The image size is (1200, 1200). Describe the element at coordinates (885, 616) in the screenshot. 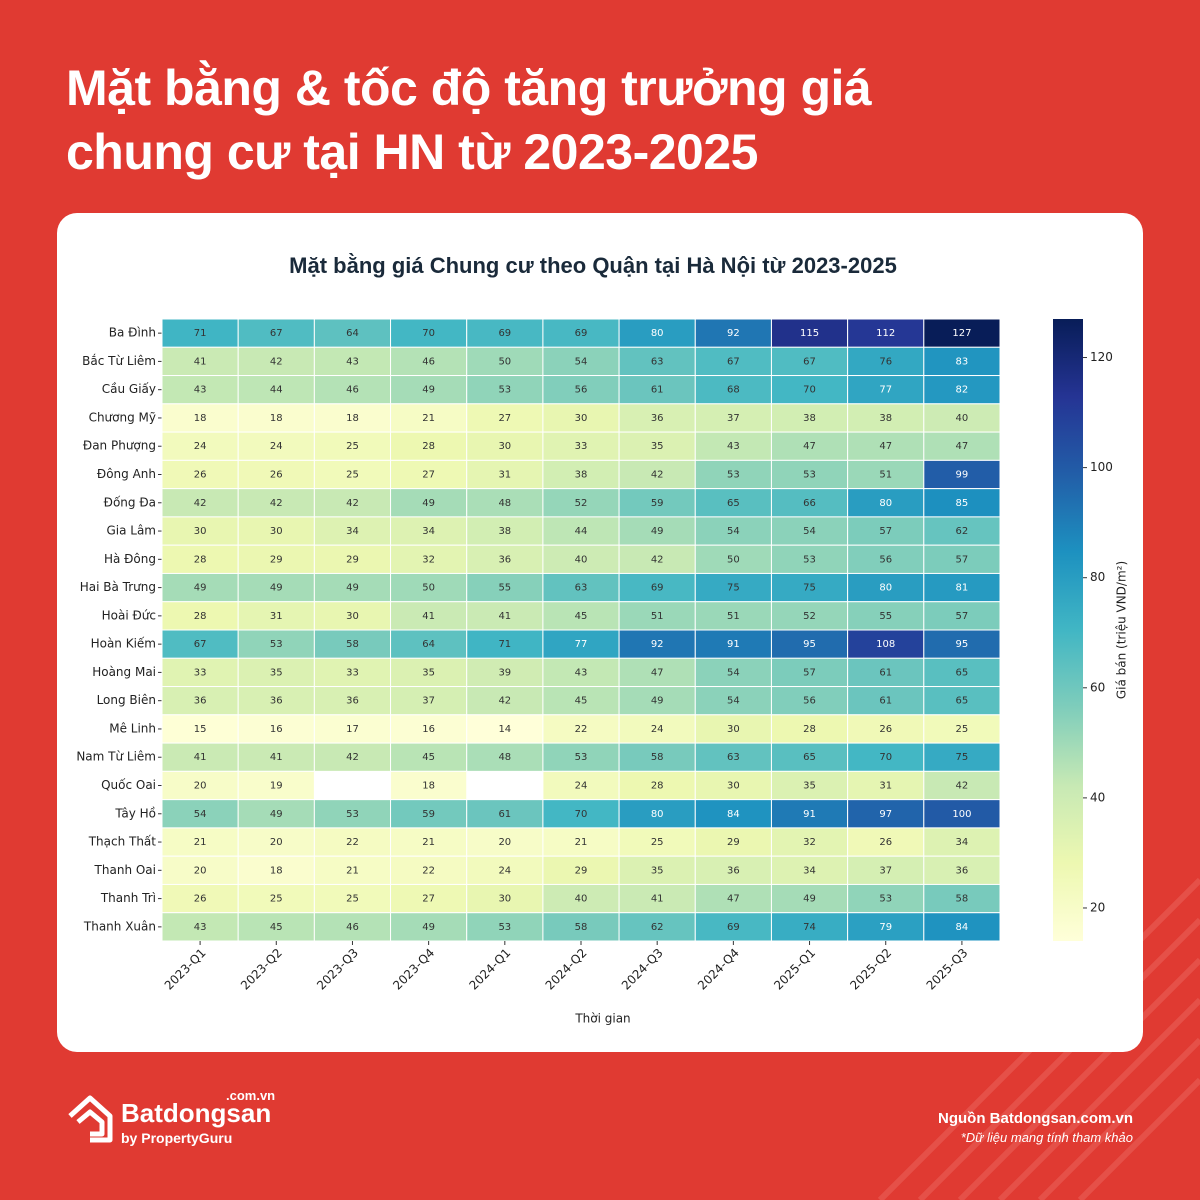

I see `cell-value: 55` at that location.